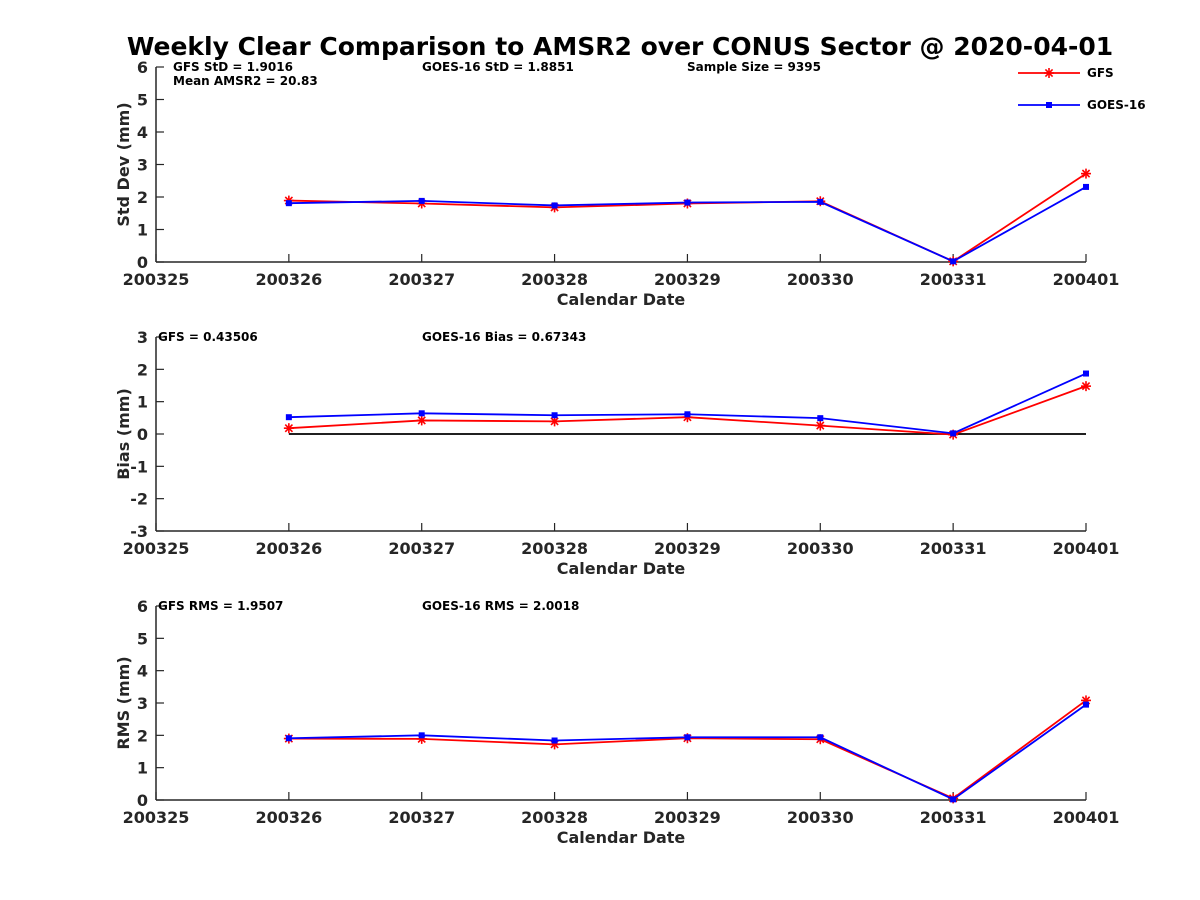  I want to click on annotation-goes-std: GOES-16 StD = 1.8851, so click(498, 67).